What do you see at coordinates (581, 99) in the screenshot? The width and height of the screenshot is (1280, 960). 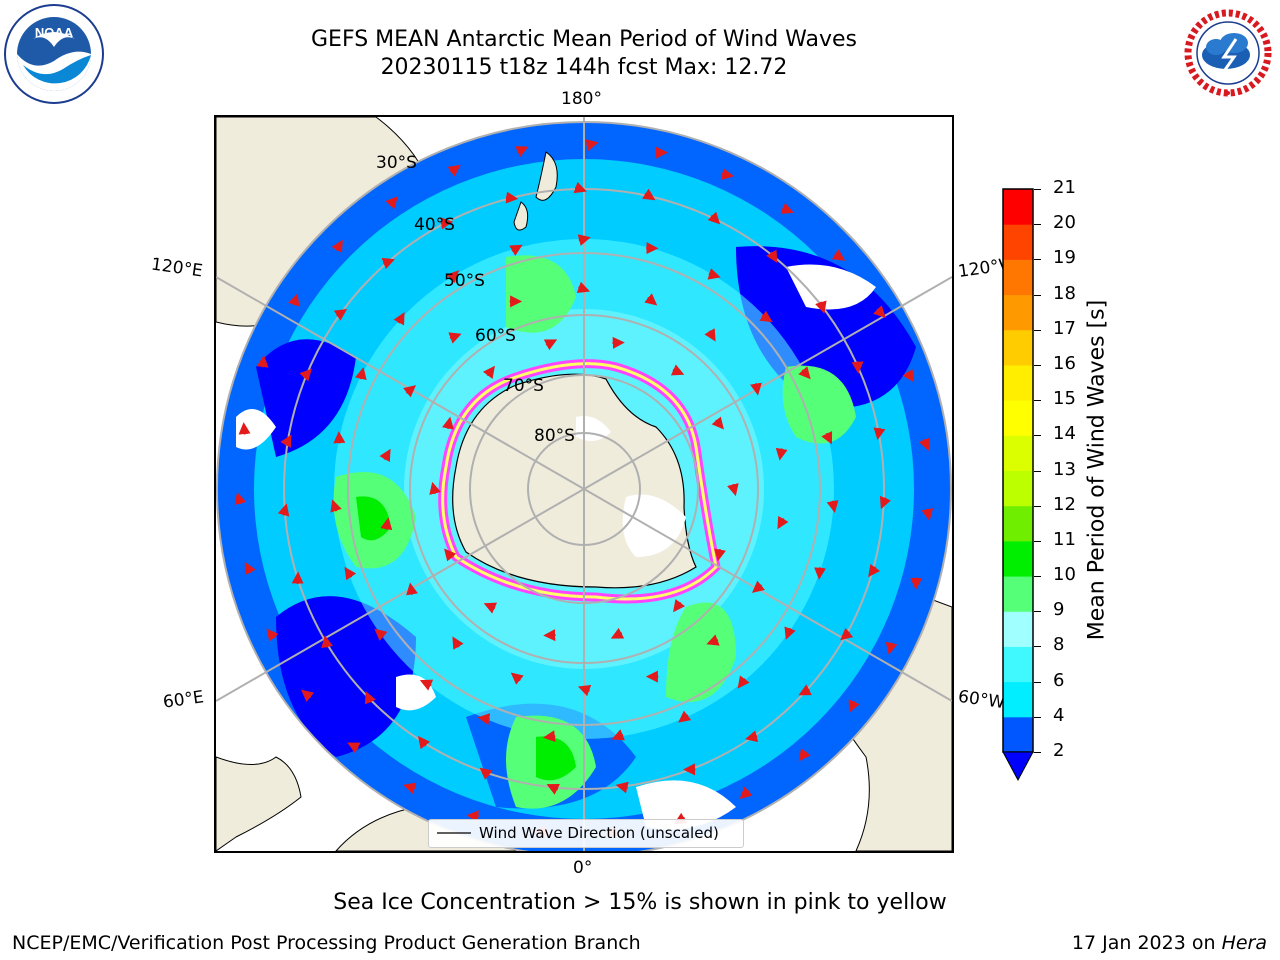 I see `lon-label-180: 180°` at bounding box center [581, 99].